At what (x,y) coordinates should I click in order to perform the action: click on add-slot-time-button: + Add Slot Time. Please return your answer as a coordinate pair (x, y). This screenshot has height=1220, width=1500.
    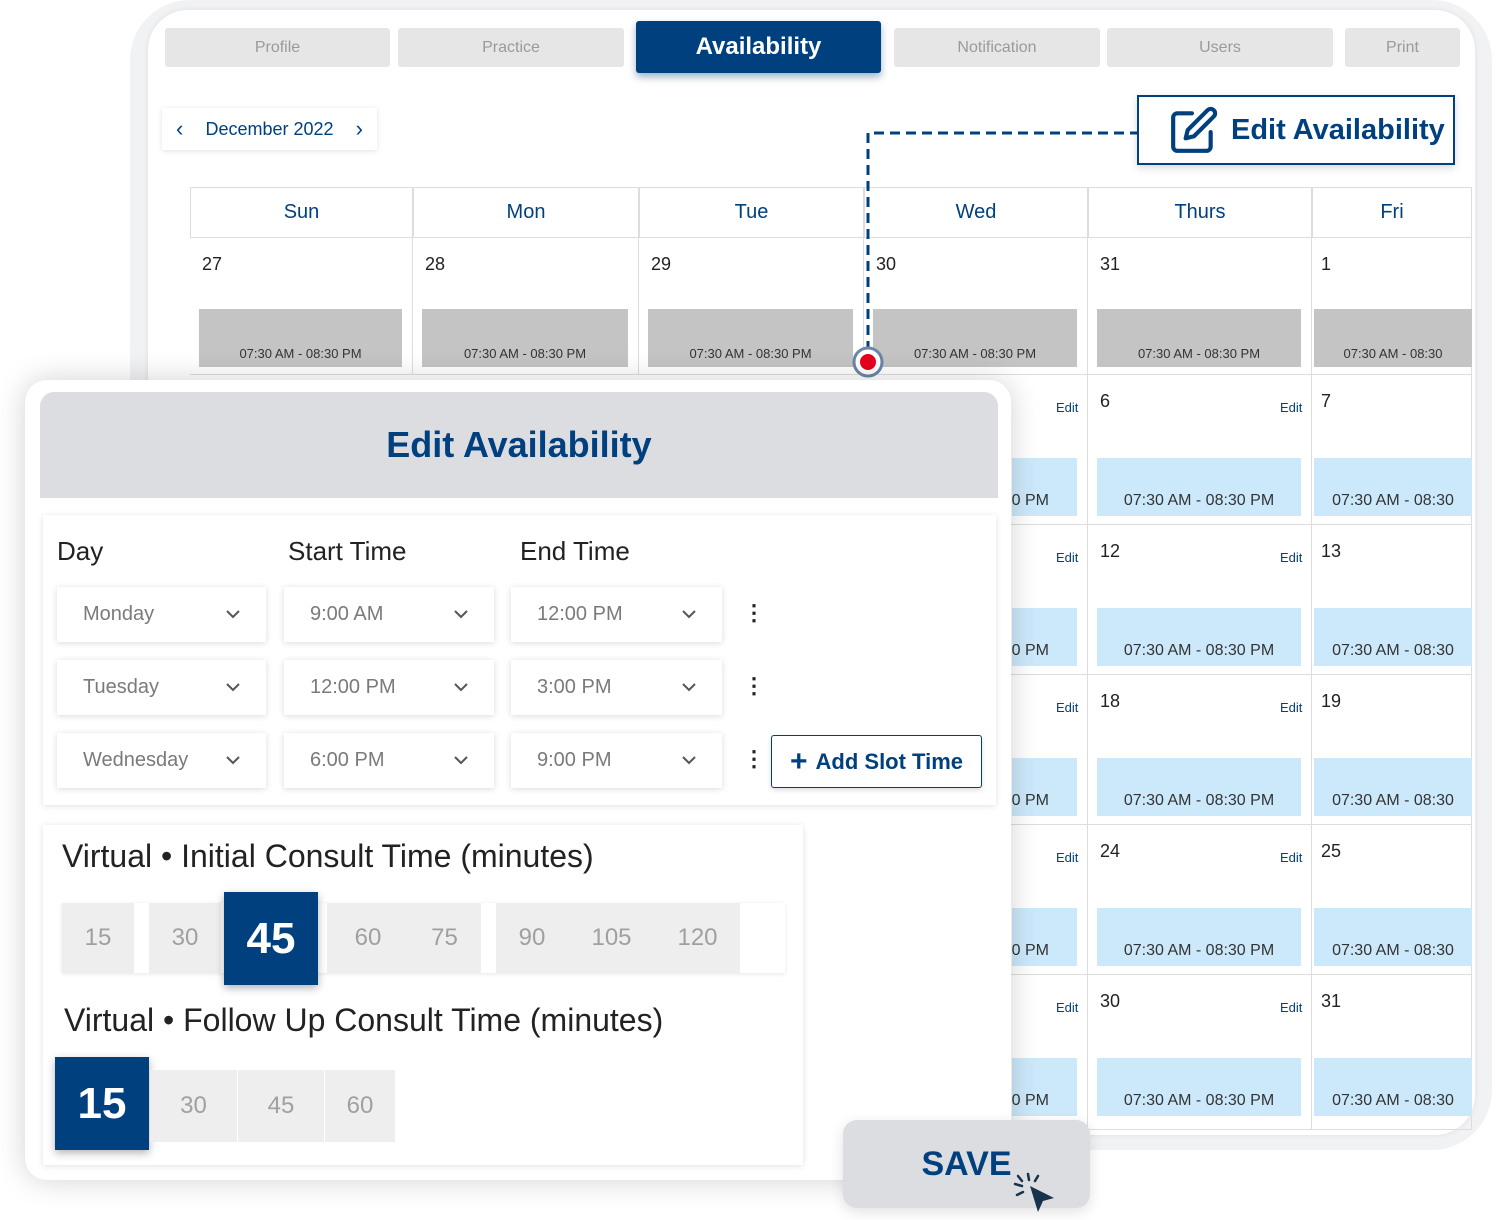
    Looking at the image, I should click on (876, 761).